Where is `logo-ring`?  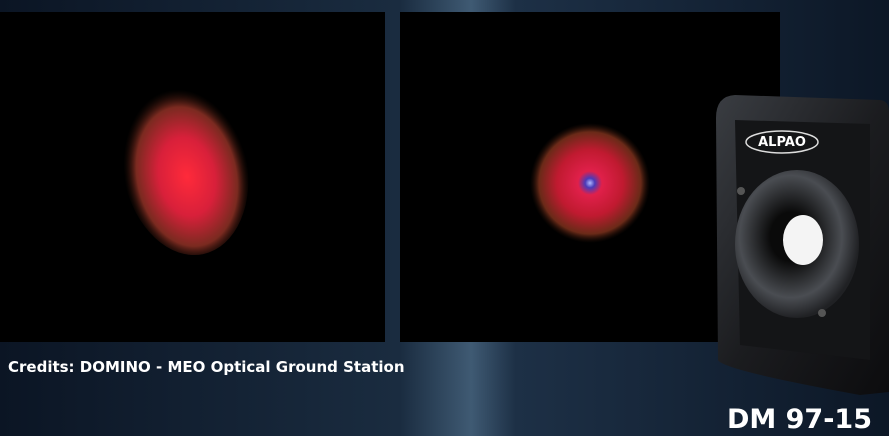 logo-ring is located at coordinates (782, 142).